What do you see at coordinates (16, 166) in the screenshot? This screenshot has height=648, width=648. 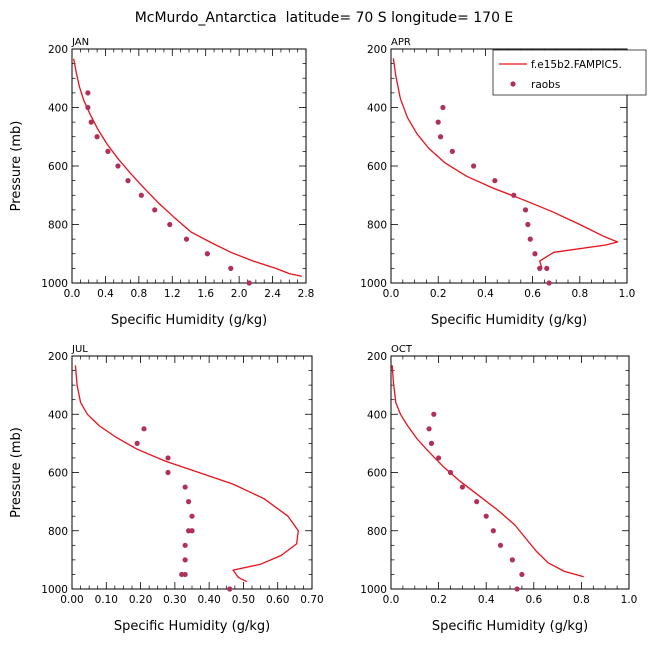 I see `y-axis-label: Pressure (mb)` at bounding box center [16, 166].